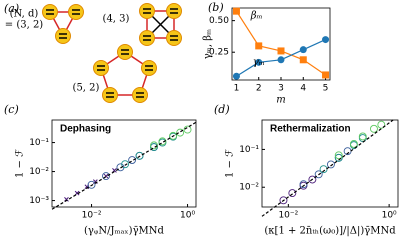 The image size is (415, 240). Describe the element at coordinates (219, 53) in the screenshot. I see `y-tick-label: 0.25` at that location.